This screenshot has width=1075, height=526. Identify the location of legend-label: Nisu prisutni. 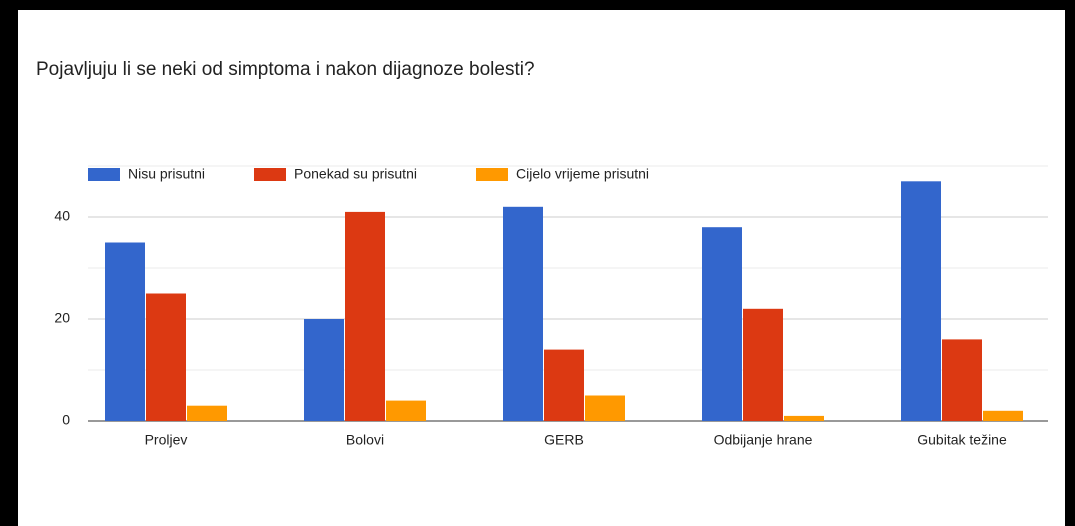
(166, 174).